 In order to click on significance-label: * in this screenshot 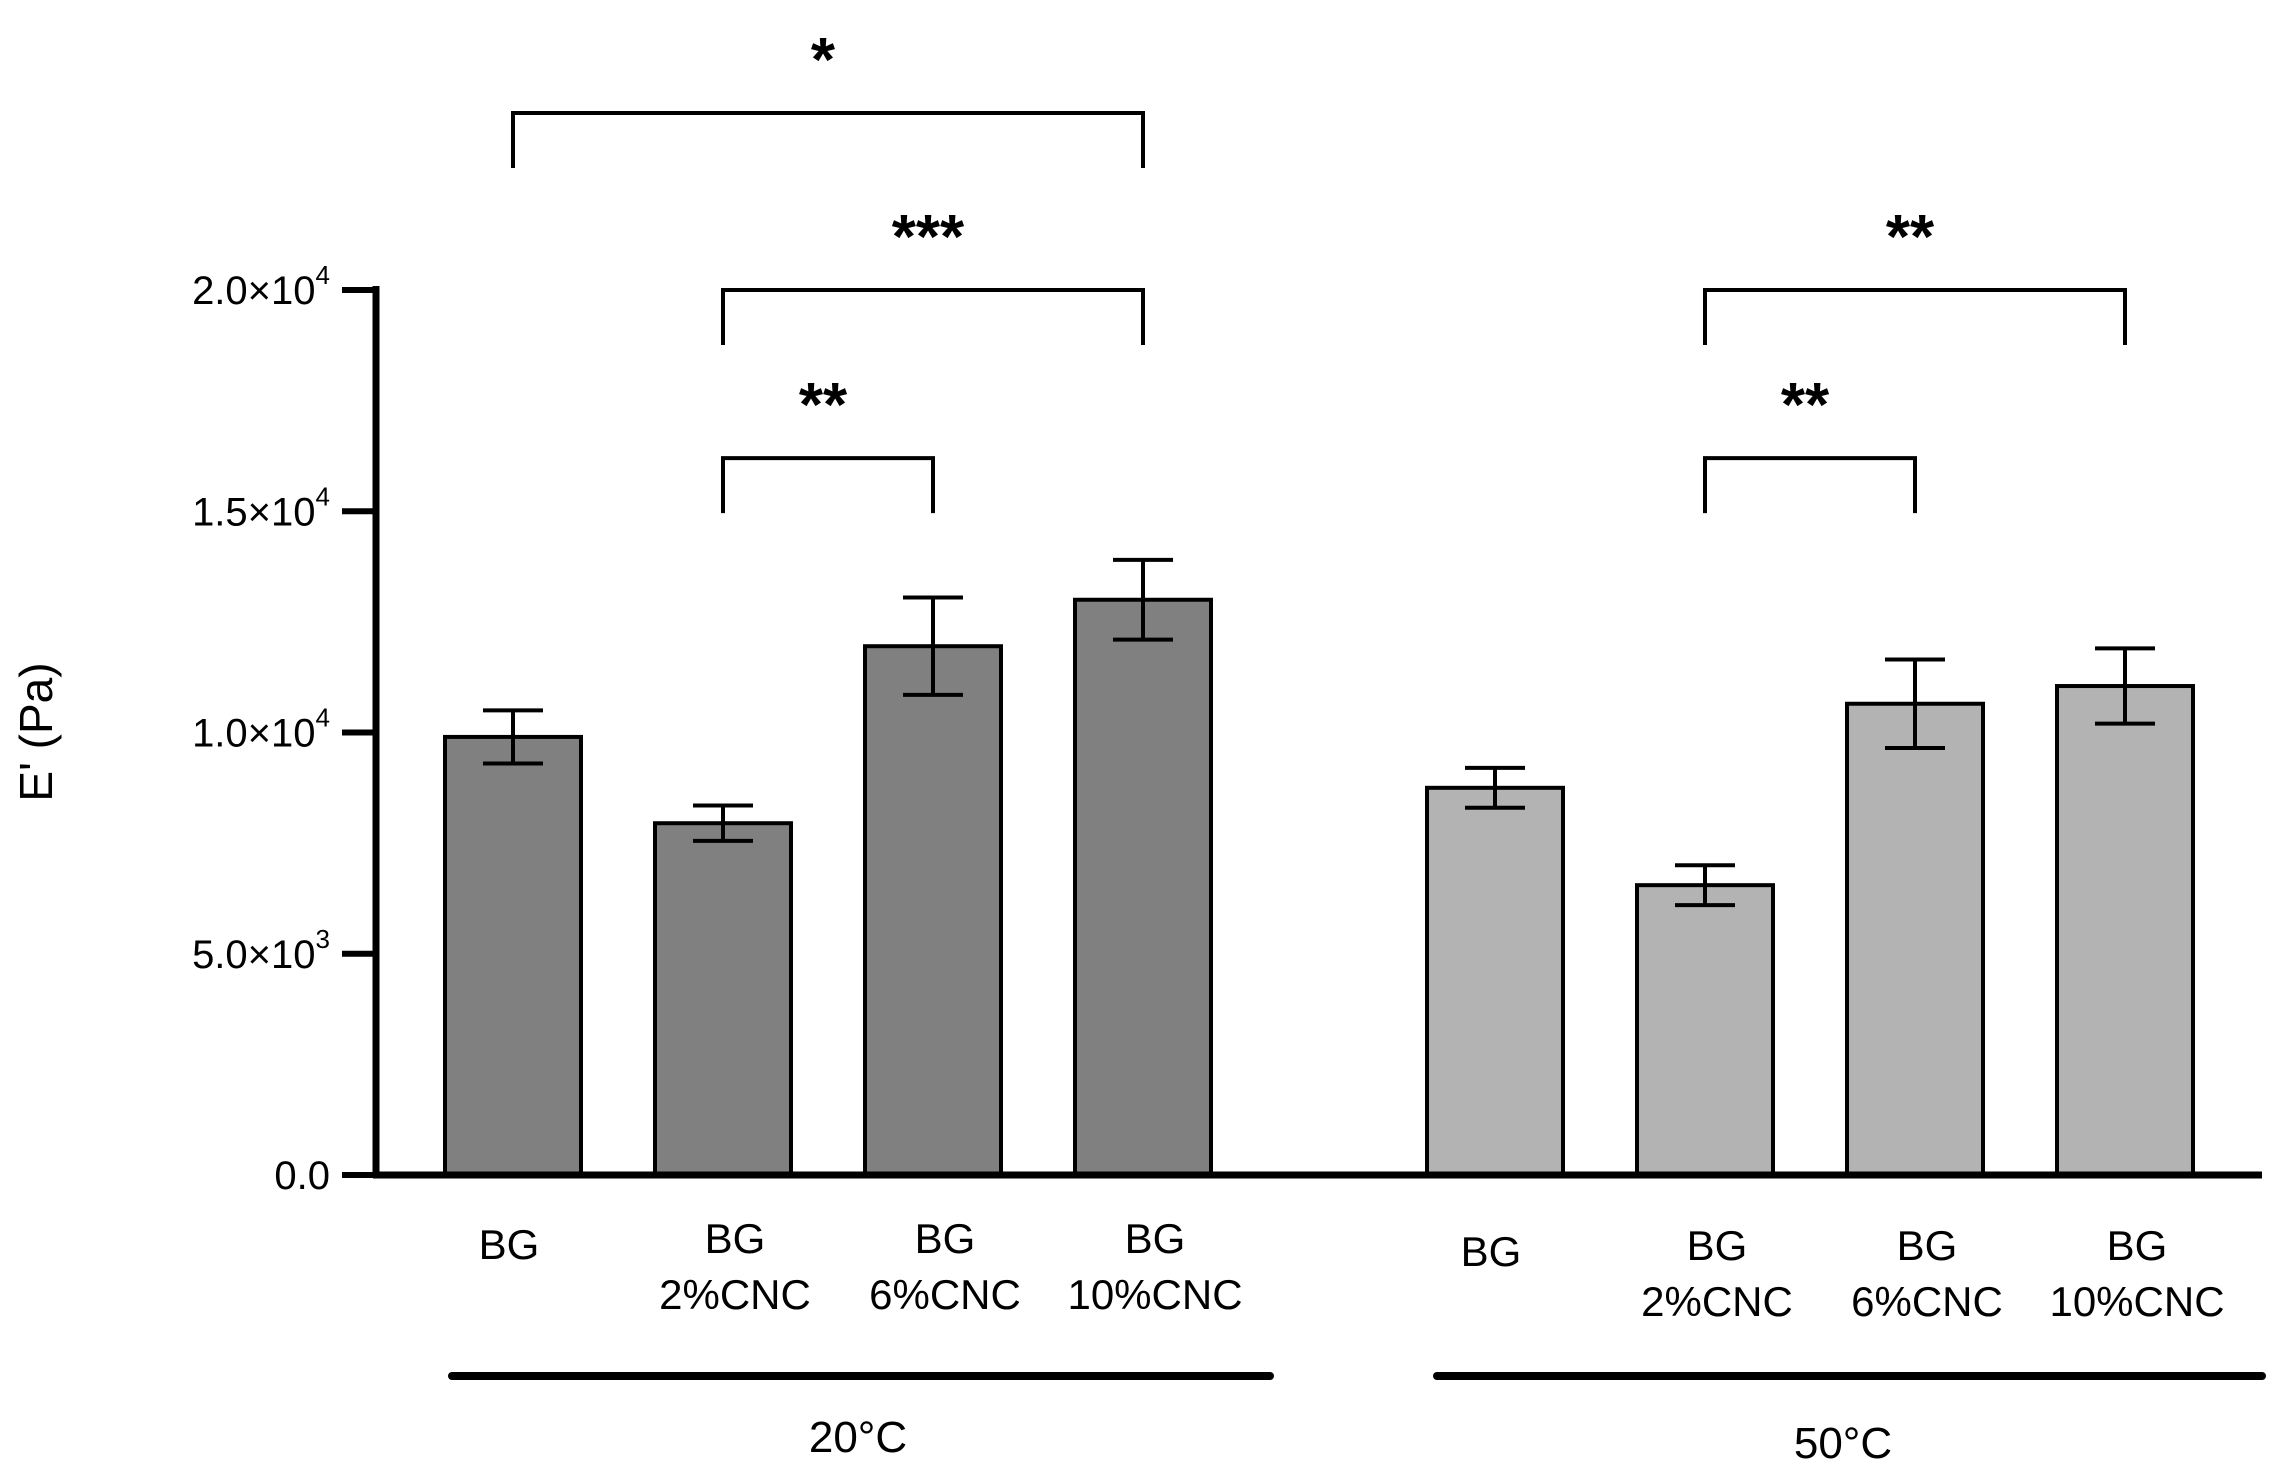, I will do `click(823, 60)`.